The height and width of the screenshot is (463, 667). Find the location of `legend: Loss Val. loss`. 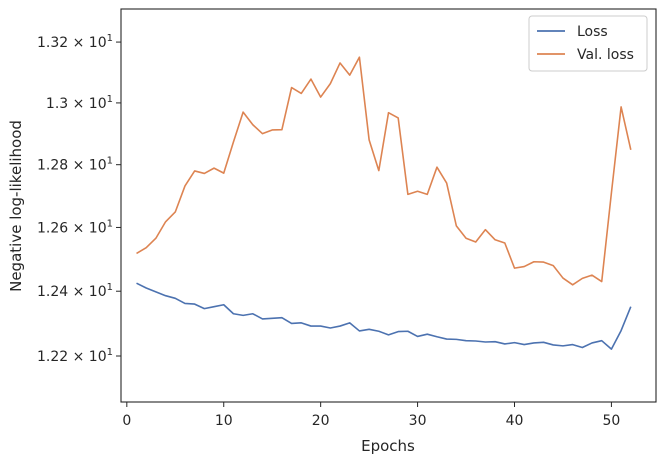

legend: Loss Val. loss is located at coordinates (588, 43).